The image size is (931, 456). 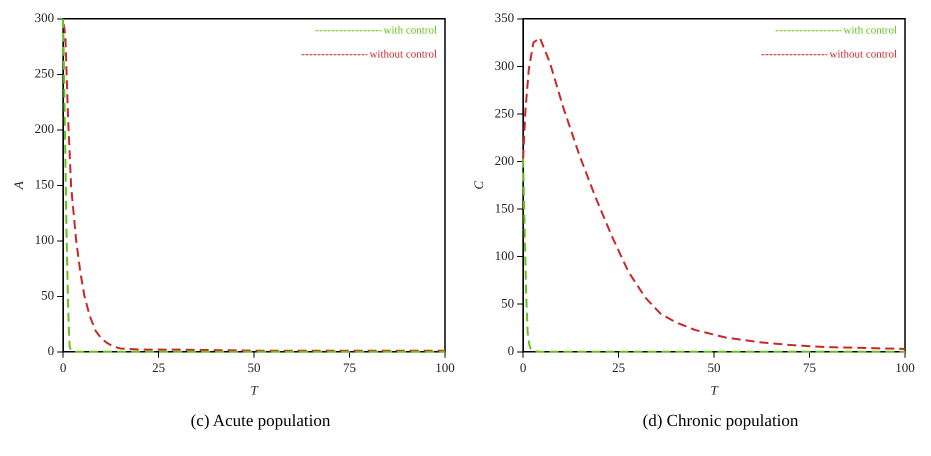 What do you see at coordinates (18, 185) in the screenshot?
I see `y-axis-title: A` at bounding box center [18, 185].